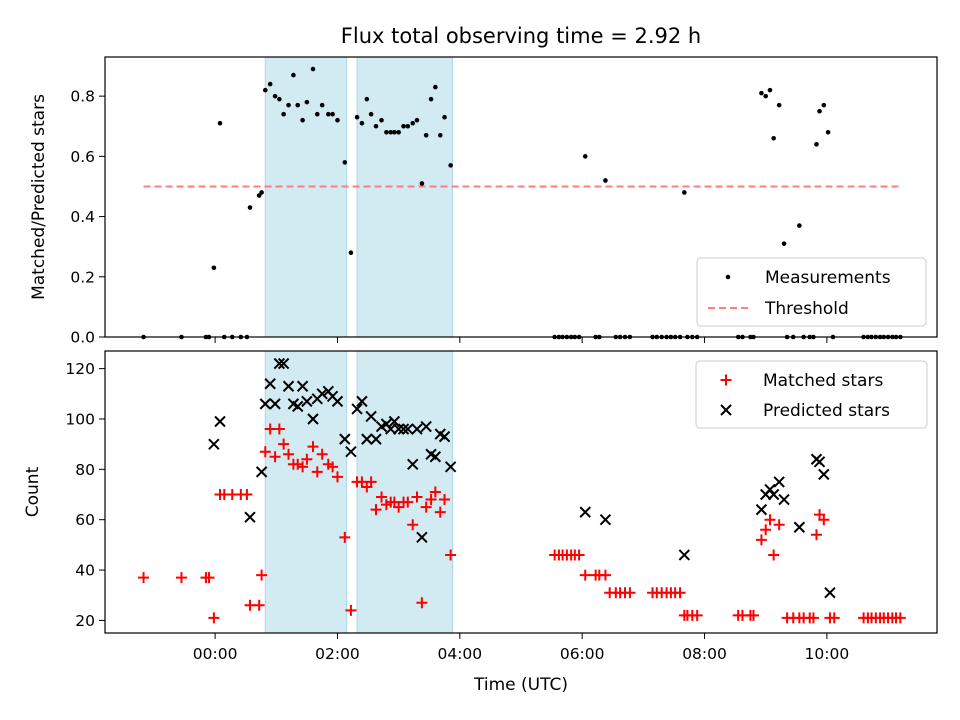 This screenshot has width=960, height=720. Describe the element at coordinates (82, 338) in the screenshot. I see `y-tick-label: 0.0` at that location.